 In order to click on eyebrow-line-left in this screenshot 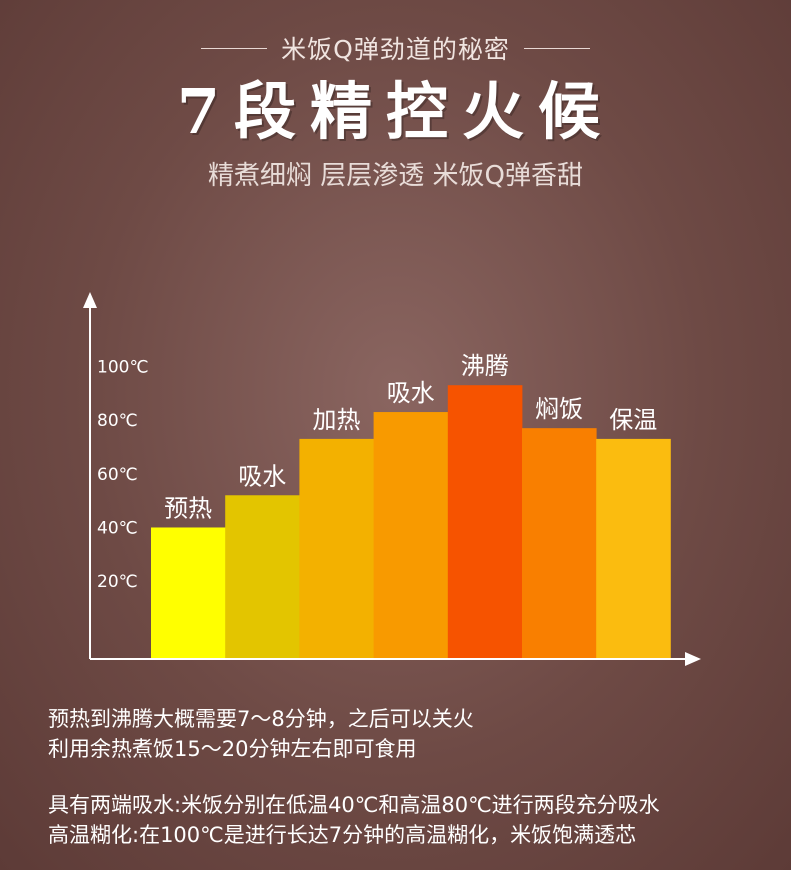, I will do `click(234, 48)`.